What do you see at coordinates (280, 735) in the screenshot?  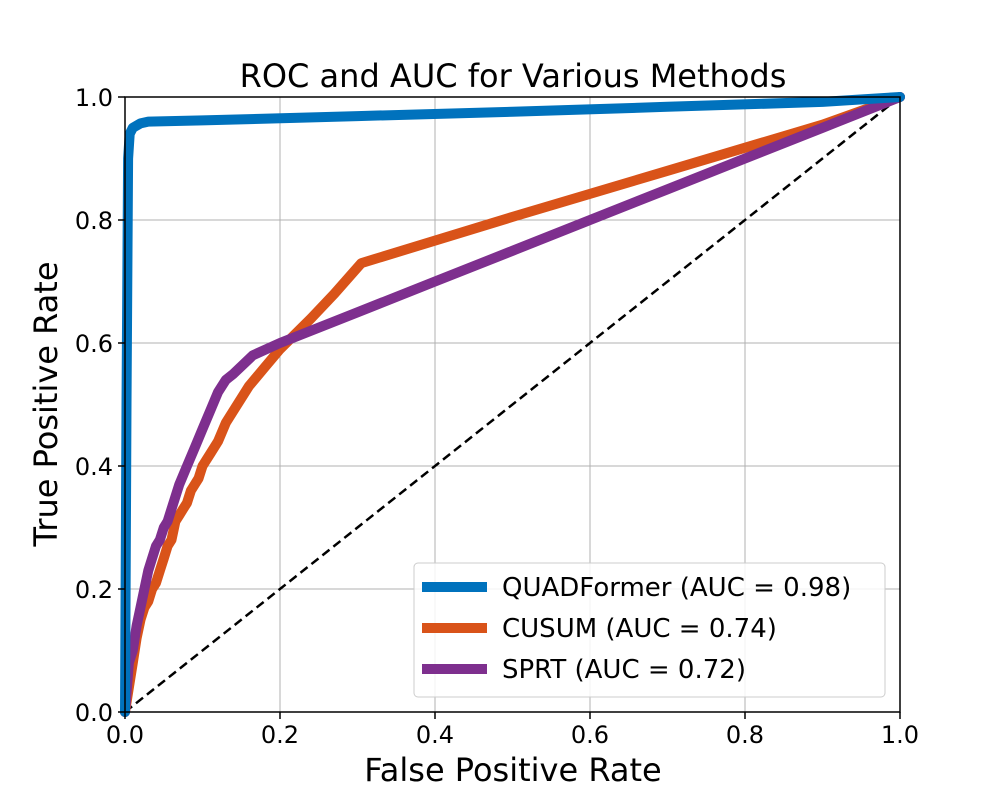 I see `x-tick-label: 0.2` at bounding box center [280, 735].